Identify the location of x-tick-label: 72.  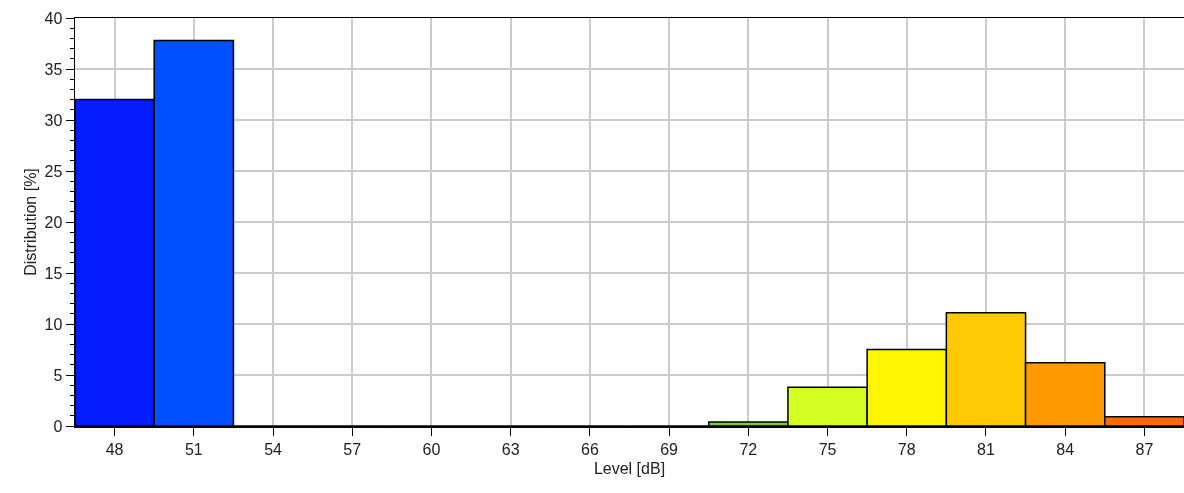
(748, 449).